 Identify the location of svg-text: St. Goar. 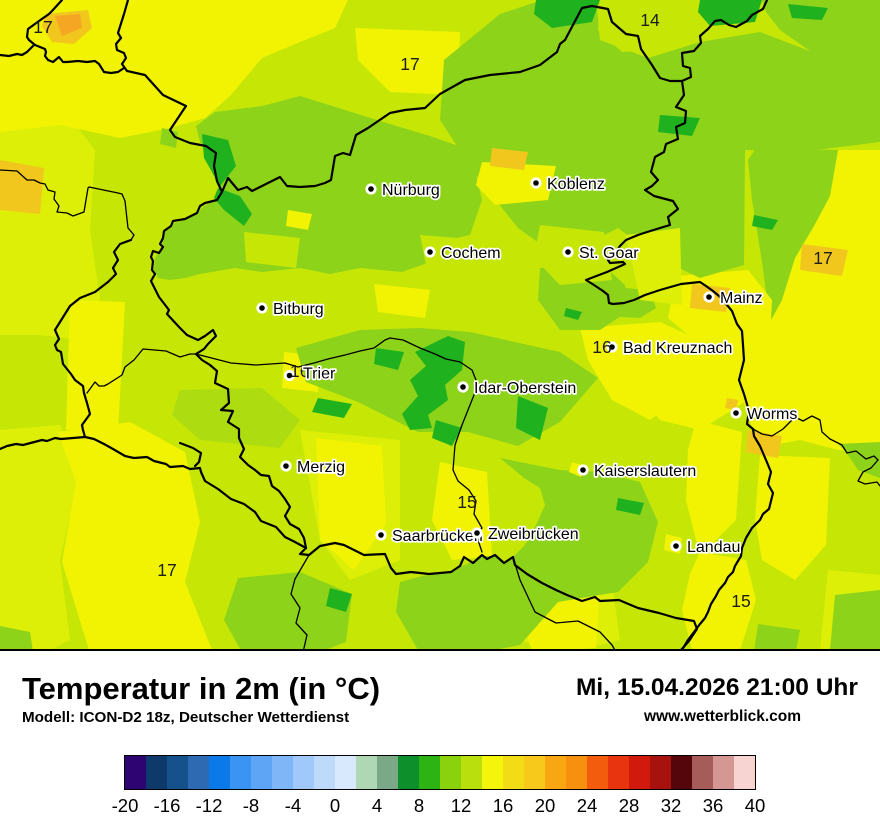
(609, 253).